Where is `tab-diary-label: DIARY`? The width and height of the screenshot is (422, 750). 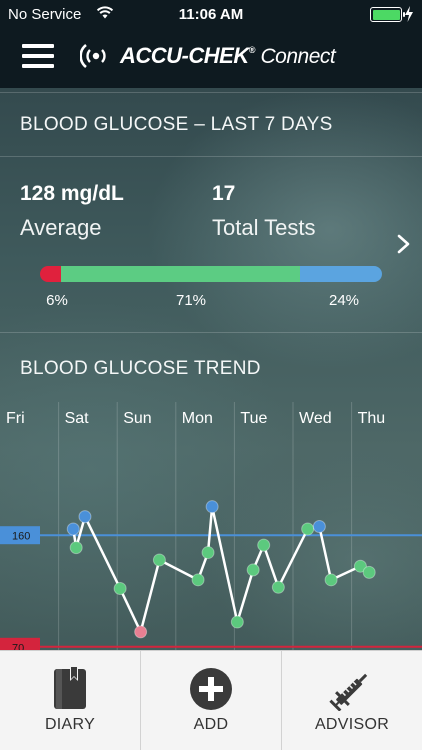
tab-diary-label: DIARY is located at coordinates (70, 724).